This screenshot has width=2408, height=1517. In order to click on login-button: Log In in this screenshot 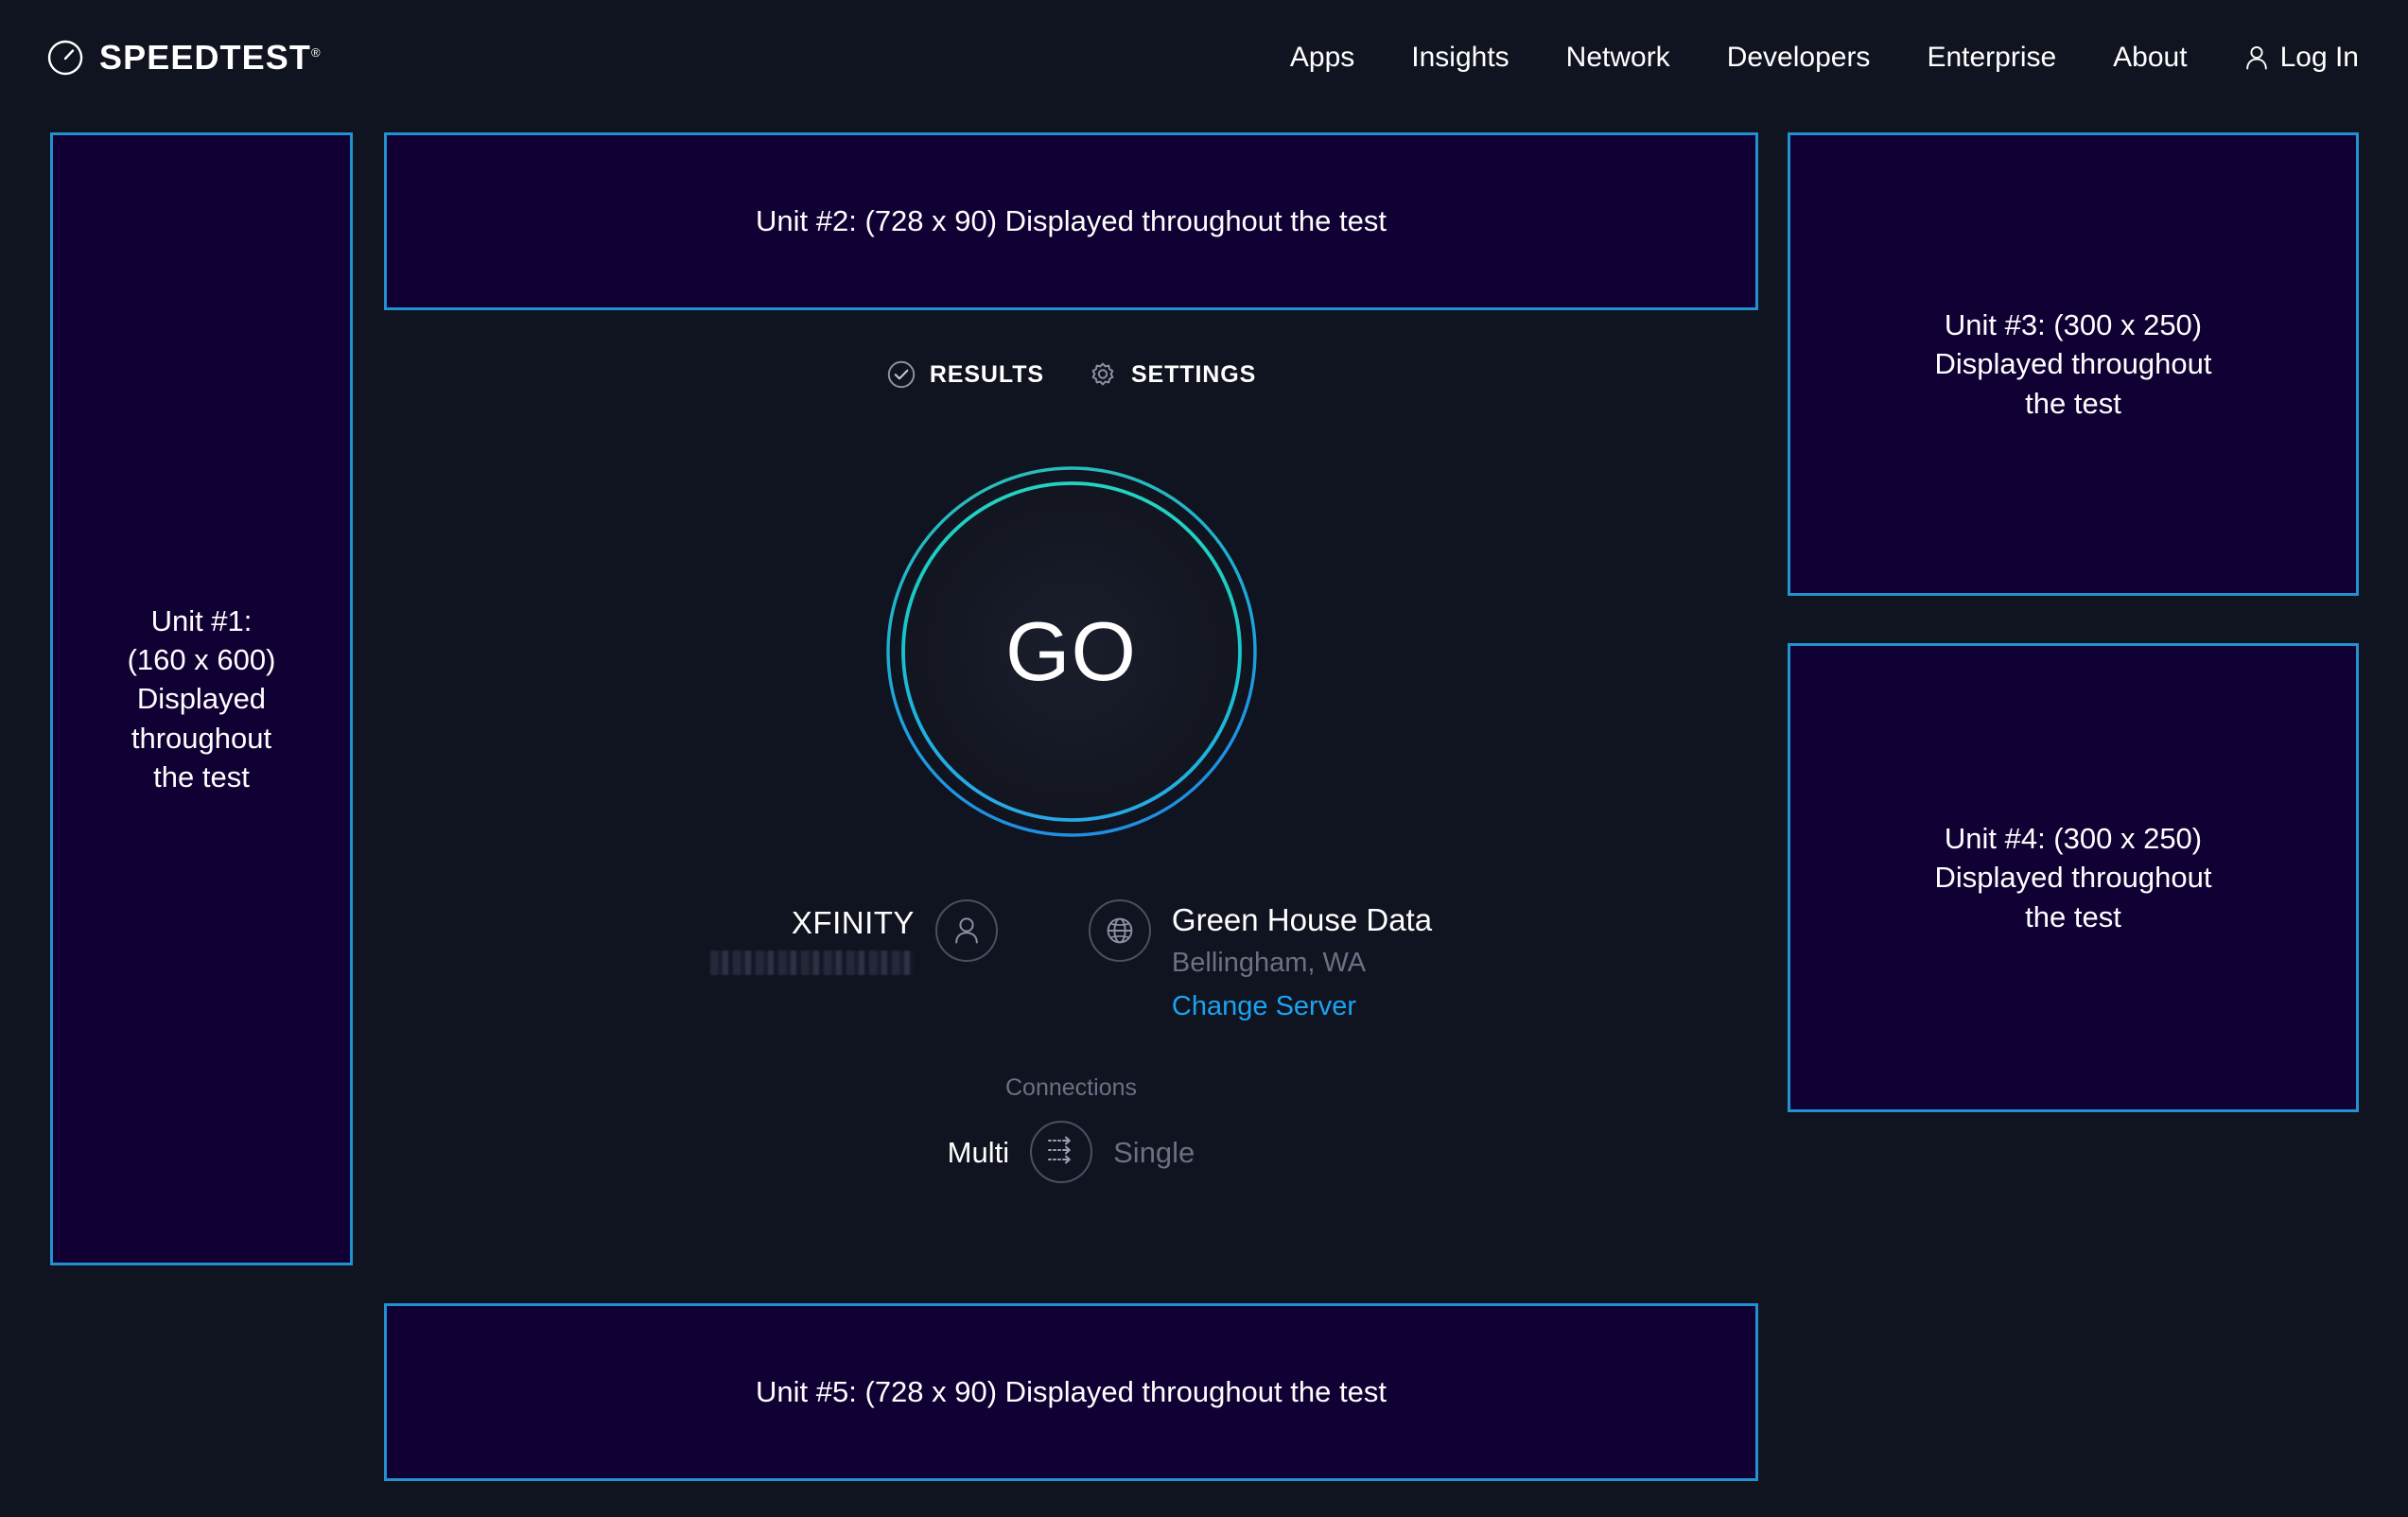, I will do `click(2287, 57)`.